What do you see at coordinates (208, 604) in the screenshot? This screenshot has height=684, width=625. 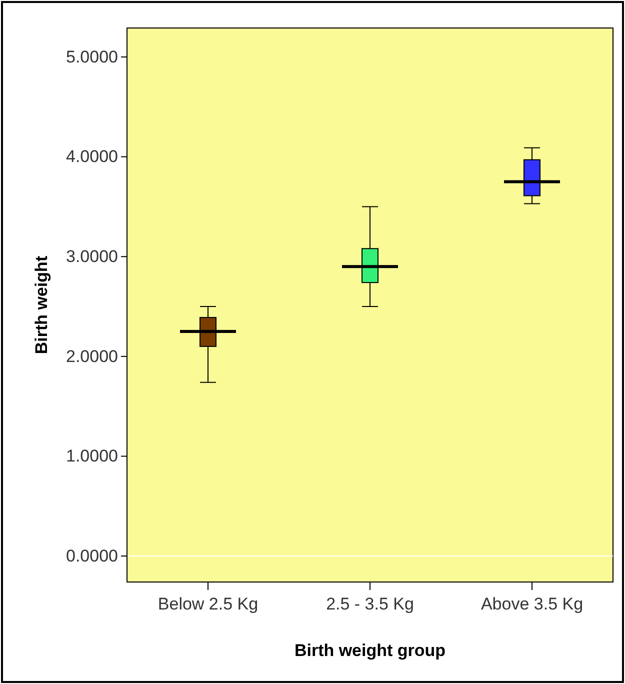 I see `x-tick-label: Below 2.5 Kg` at bounding box center [208, 604].